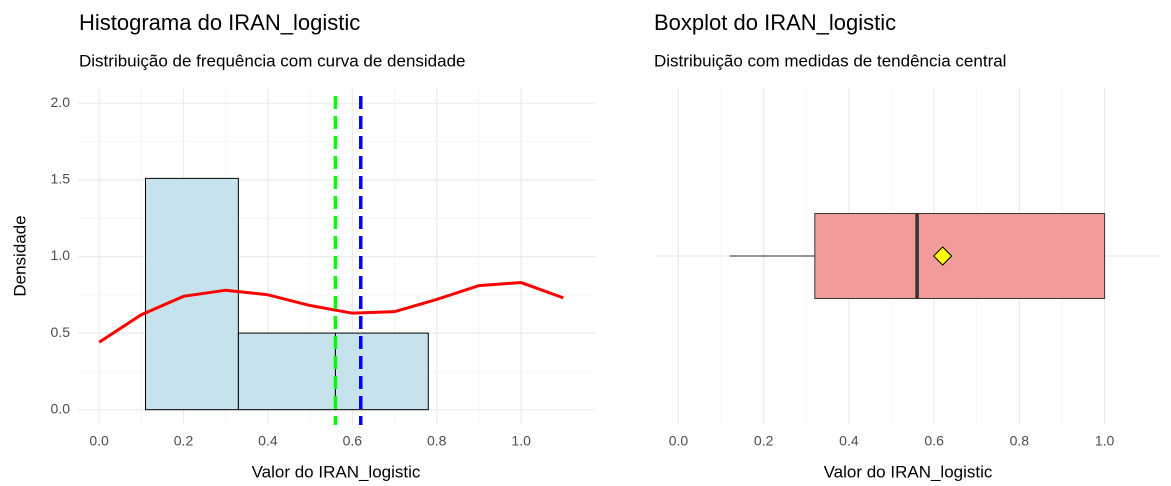 The image size is (1171, 486). Describe the element at coordinates (775, 22) in the screenshot. I see `chart-title: Boxplot do IRAN_logistic` at that location.